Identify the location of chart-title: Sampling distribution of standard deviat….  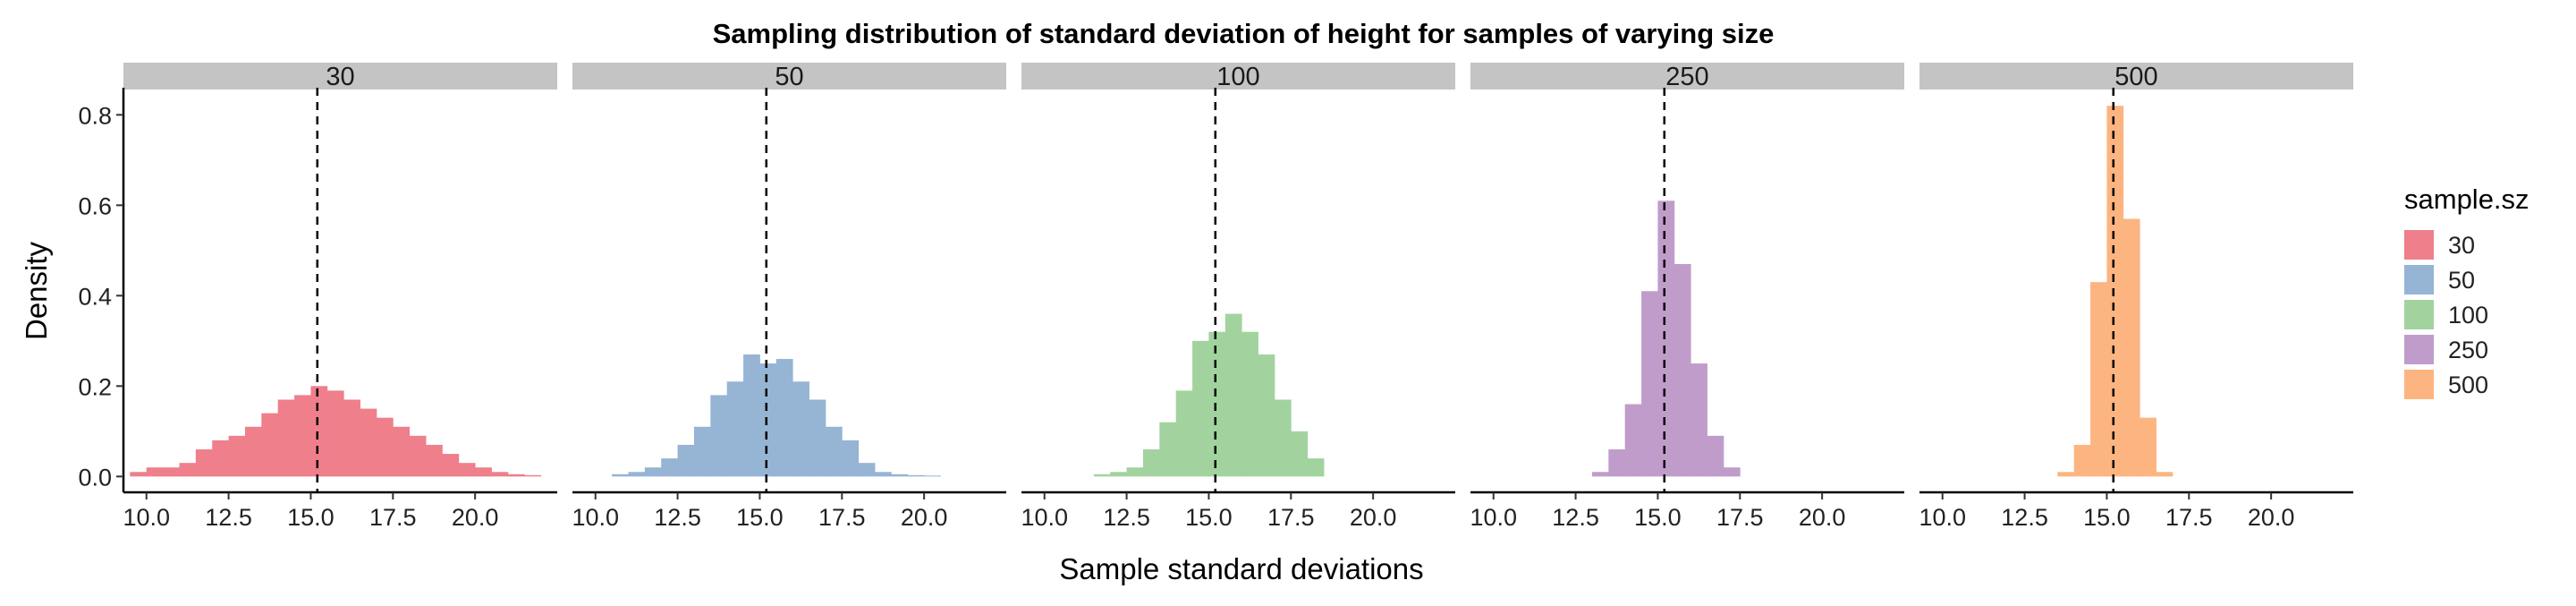
(1244, 33).